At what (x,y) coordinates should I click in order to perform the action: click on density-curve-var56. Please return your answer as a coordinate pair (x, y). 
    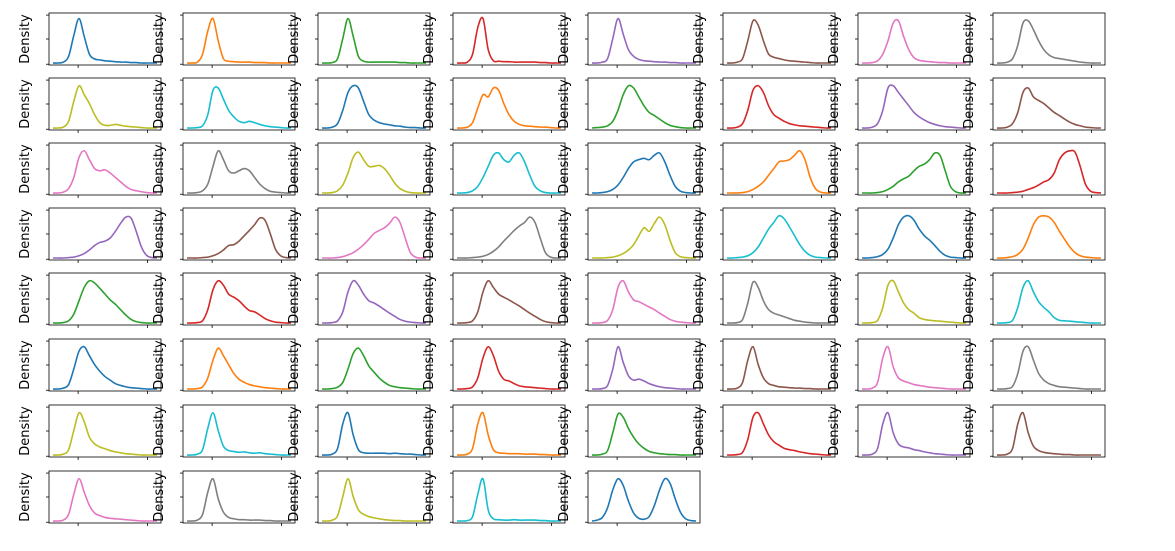
    Looking at the image, I should click on (1048, 433).